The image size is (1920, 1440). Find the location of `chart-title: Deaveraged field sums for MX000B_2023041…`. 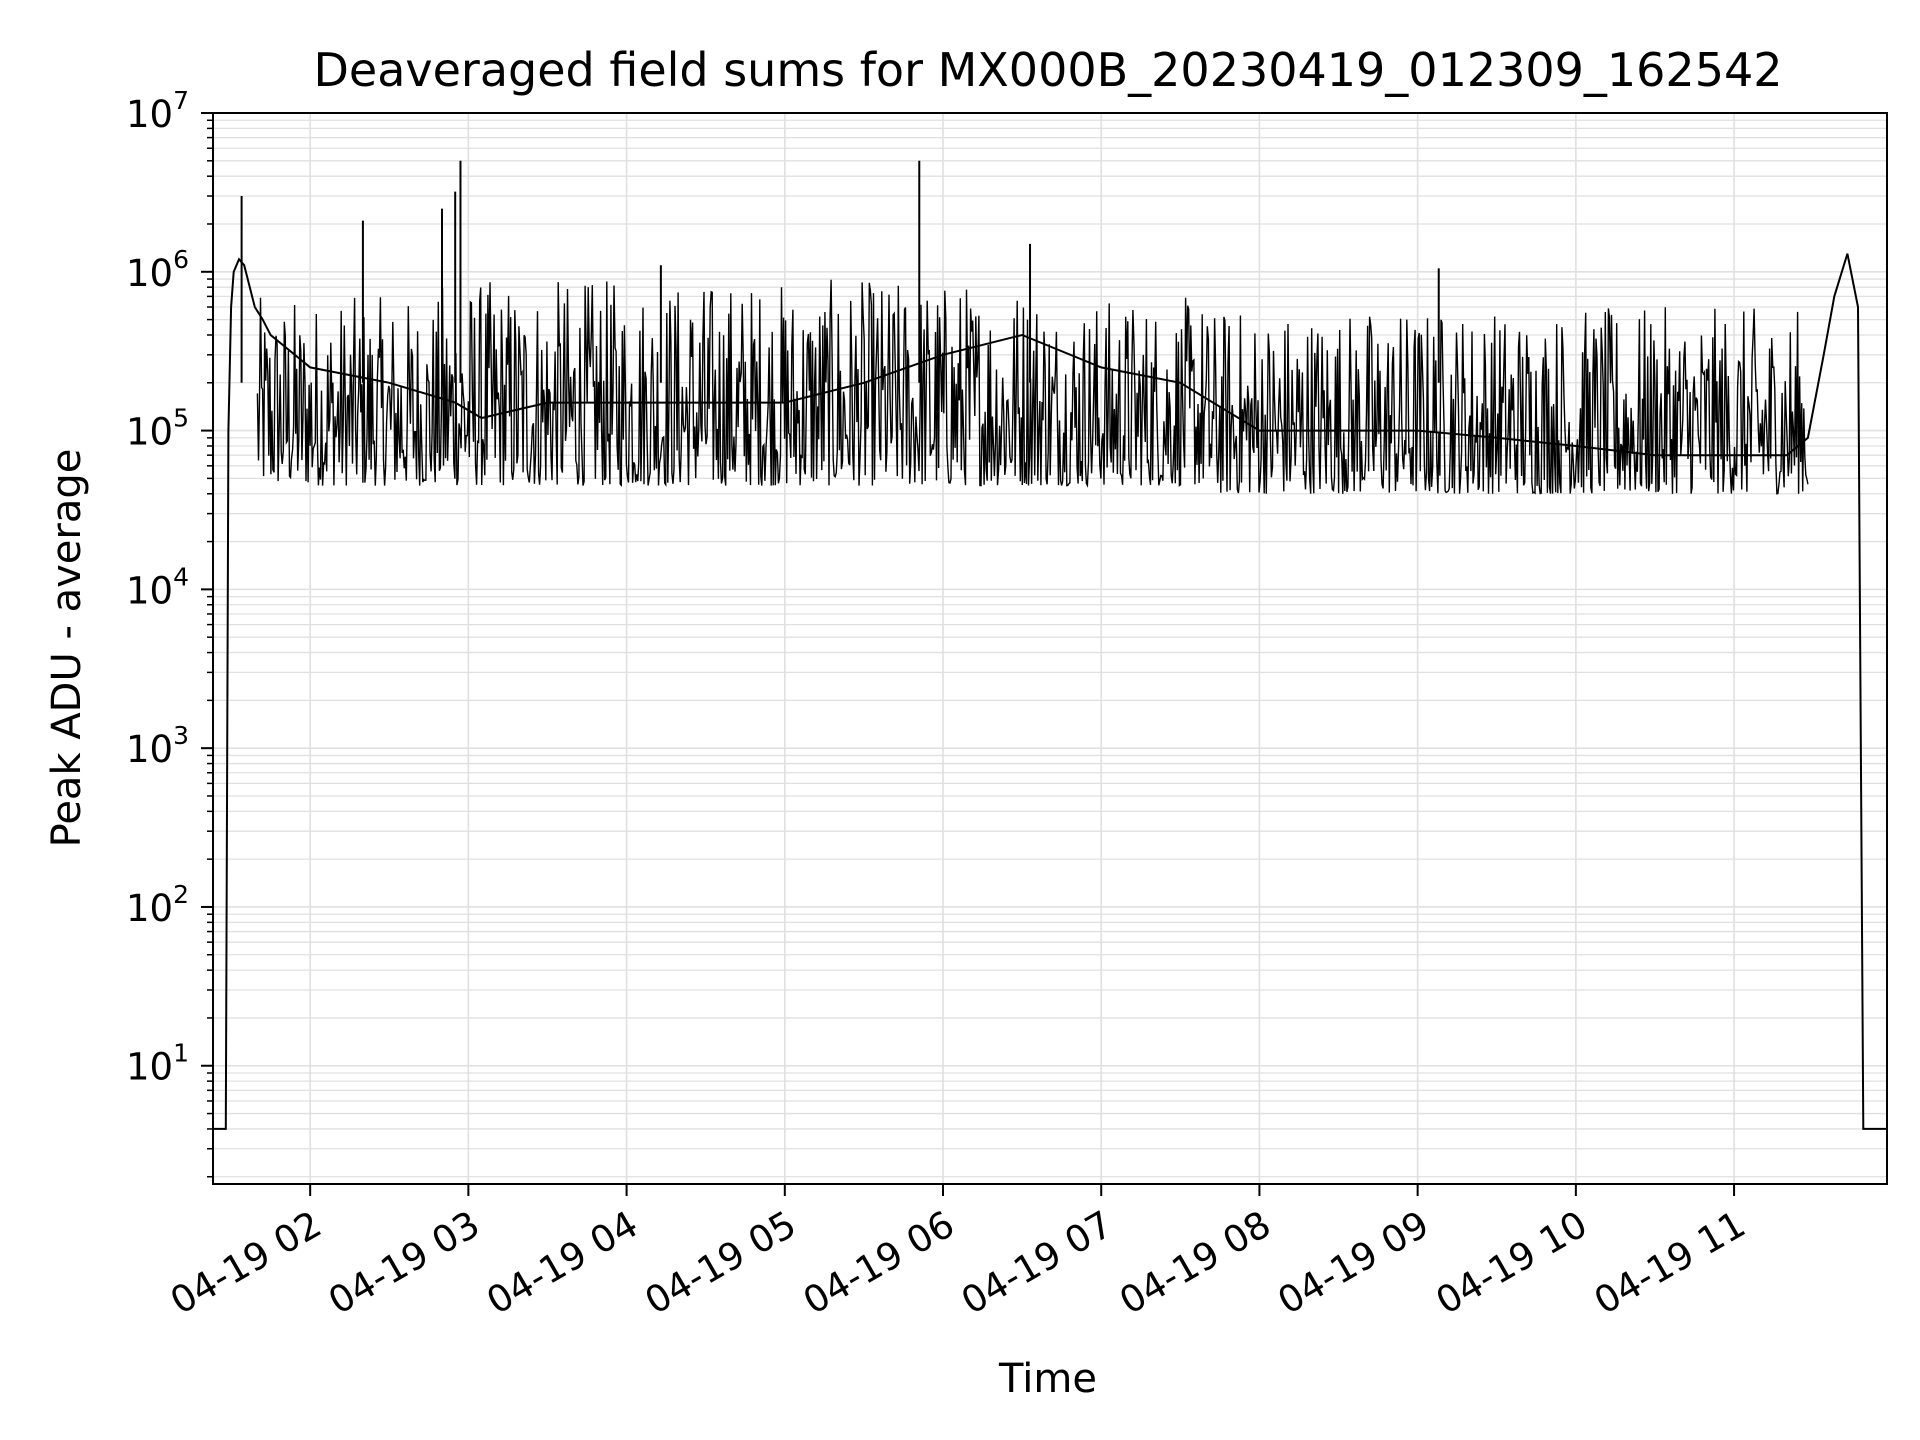

chart-title: Deaveraged field sums for MX000B_2023041… is located at coordinates (1047, 70).